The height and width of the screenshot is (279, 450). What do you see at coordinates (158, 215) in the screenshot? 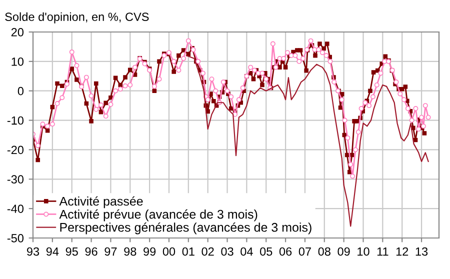
I see `legend-label: Activité prévue (avancée de 3 mois)` at bounding box center [158, 215].